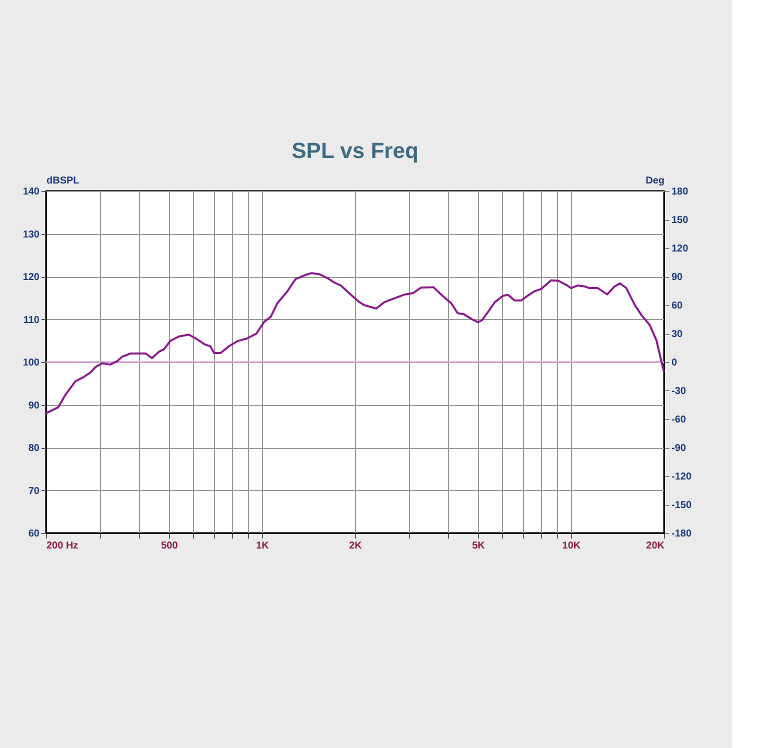  Describe the element at coordinates (63, 181) in the screenshot. I see `y-axis-title: dBSPL` at that location.